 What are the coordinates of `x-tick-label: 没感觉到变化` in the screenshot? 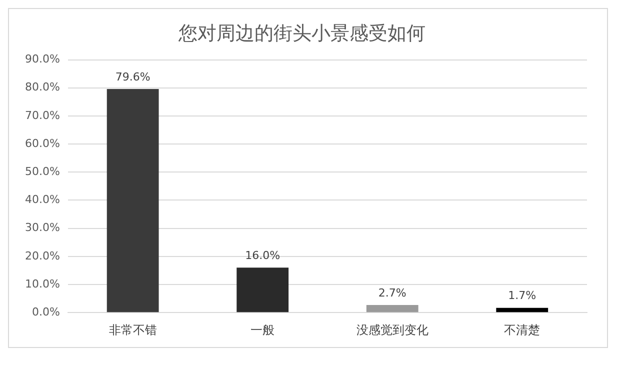 It's located at (392, 329).